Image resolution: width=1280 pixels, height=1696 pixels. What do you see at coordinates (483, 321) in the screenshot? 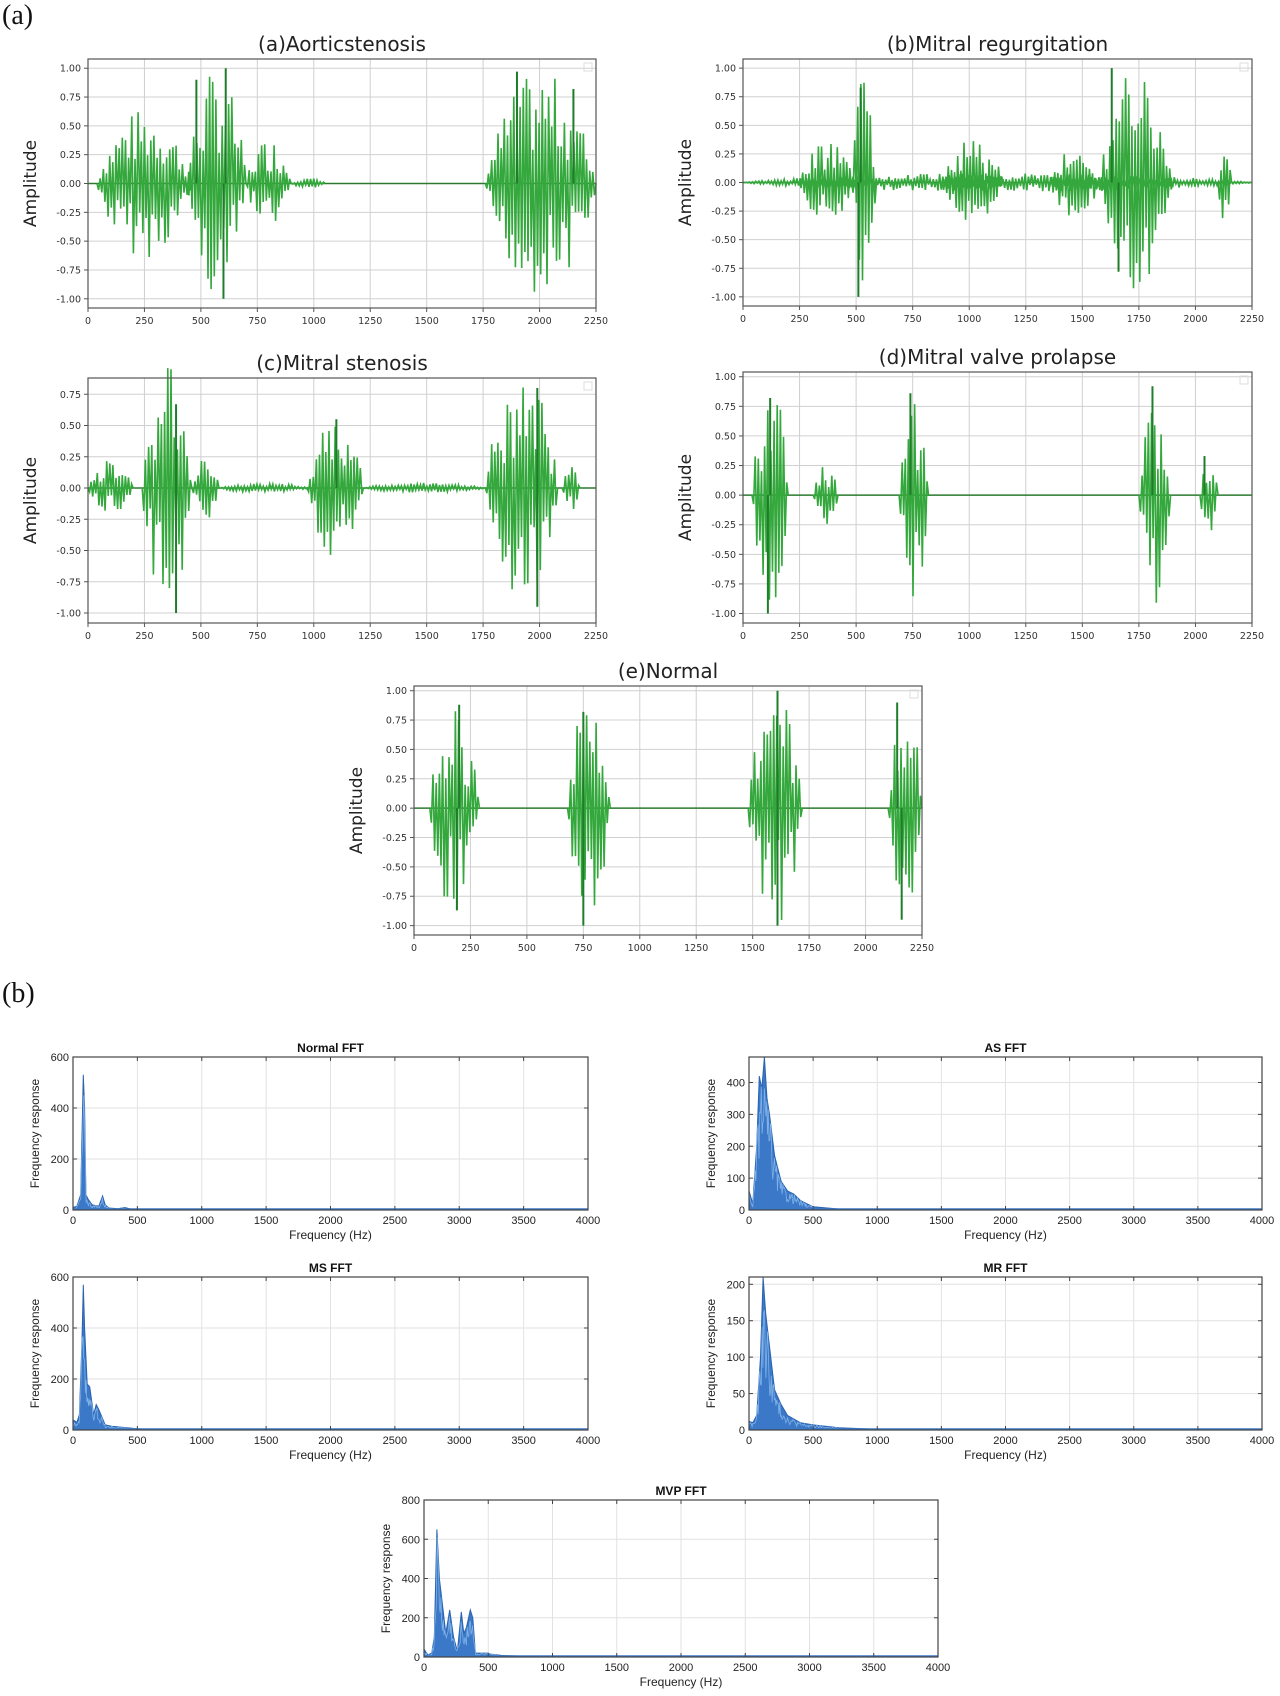
I see `svg-text: 1750` at bounding box center [483, 321].